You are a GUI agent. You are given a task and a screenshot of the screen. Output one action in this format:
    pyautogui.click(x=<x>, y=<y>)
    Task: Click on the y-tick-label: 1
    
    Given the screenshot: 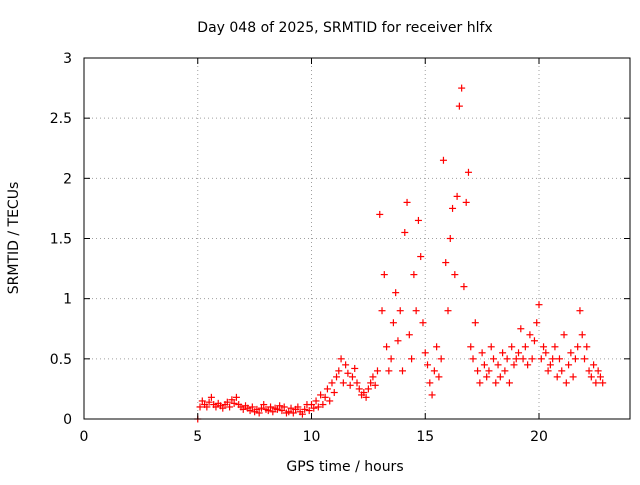 What is the action you would take?
    pyautogui.click(x=67, y=300)
    